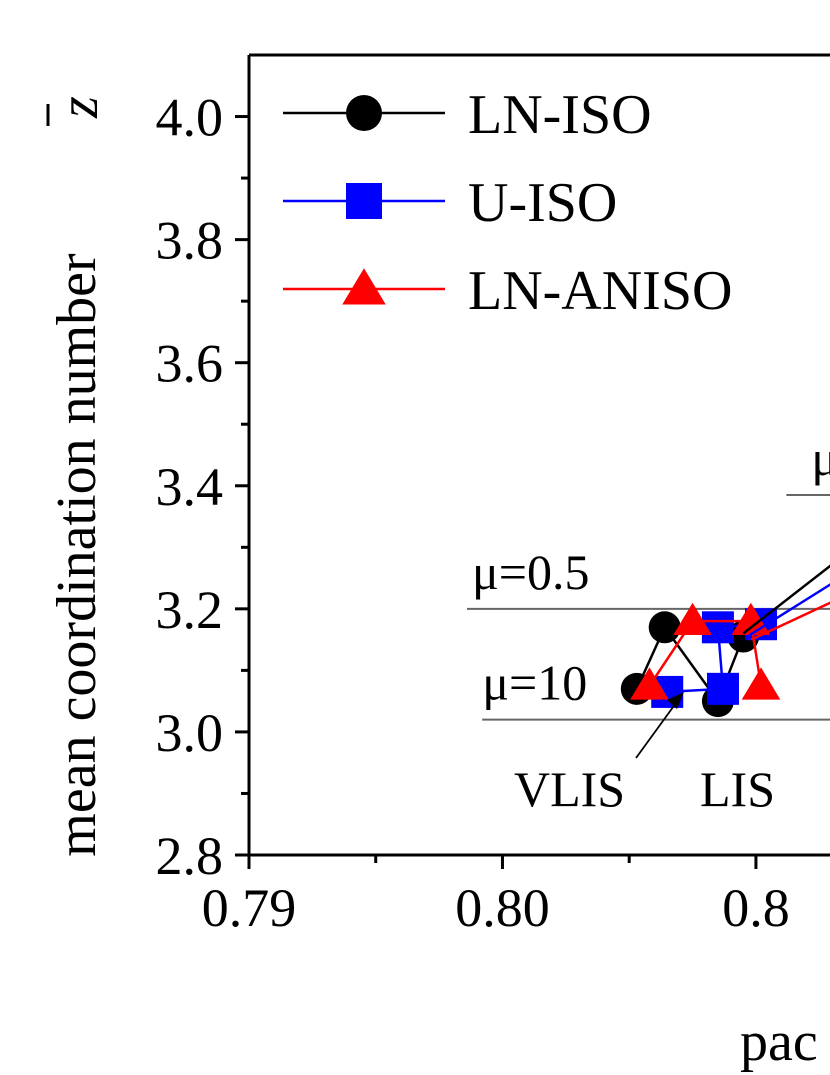  Describe the element at coordinates (190, 856) in the screenshot. I see `y-tick-label-0: 2.8` at that location.